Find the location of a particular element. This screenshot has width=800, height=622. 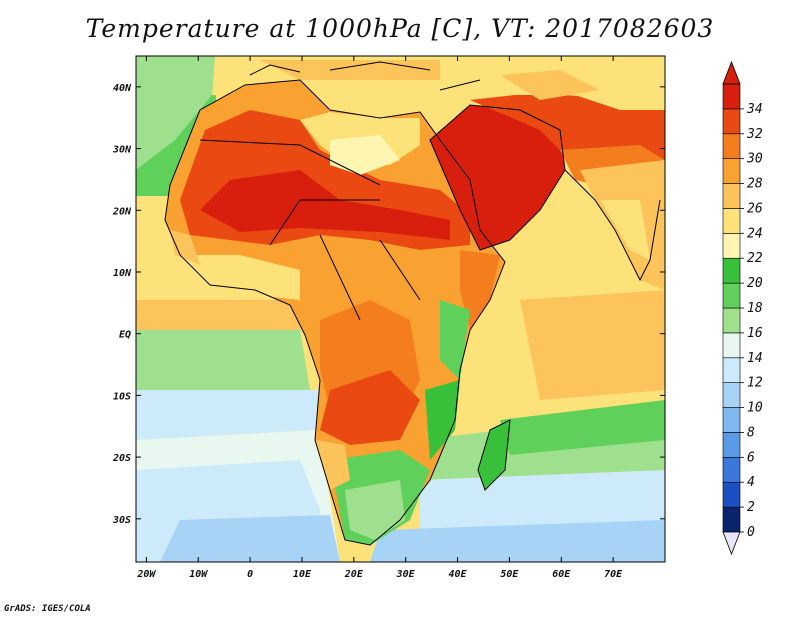

lon-tick: 10W is located at coordinates (198, 318).